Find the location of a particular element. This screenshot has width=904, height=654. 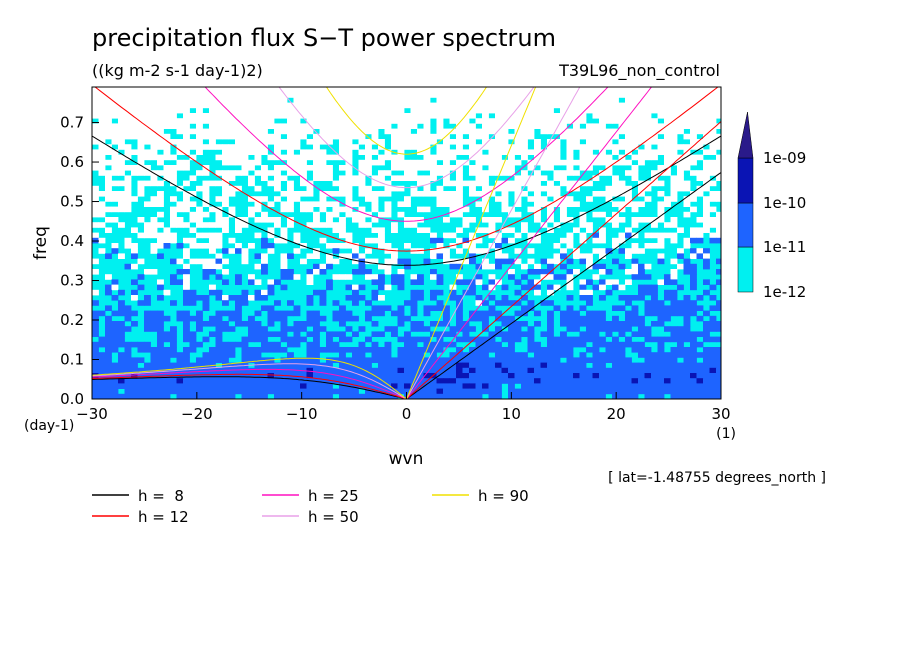

y-tick-label: 0.6 is located at coordinates (72, 162).